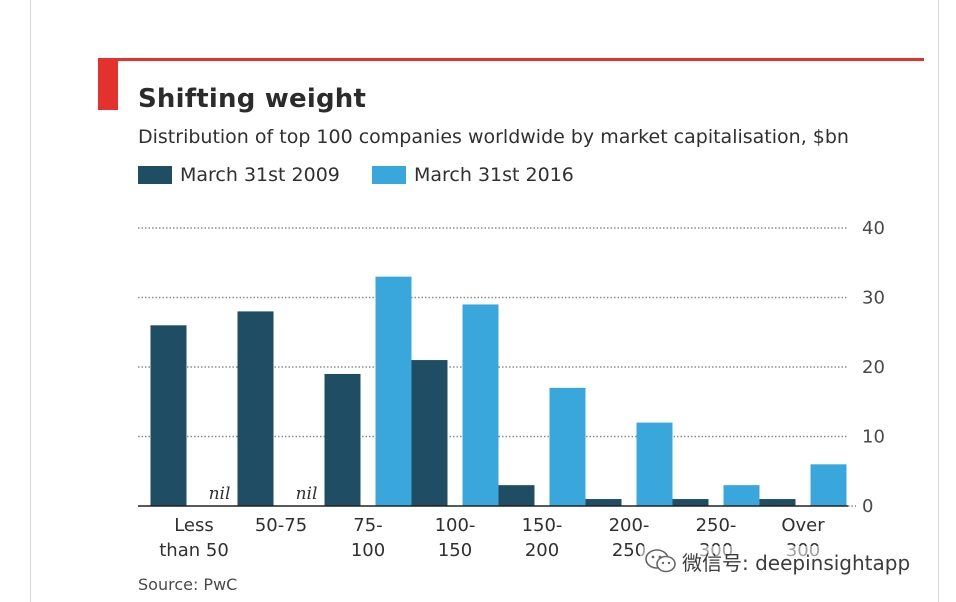  What do you see at coordinates (867, 506) in the screenshot?
I see `y-tick-label: 0` at bounding box center [867, 506].